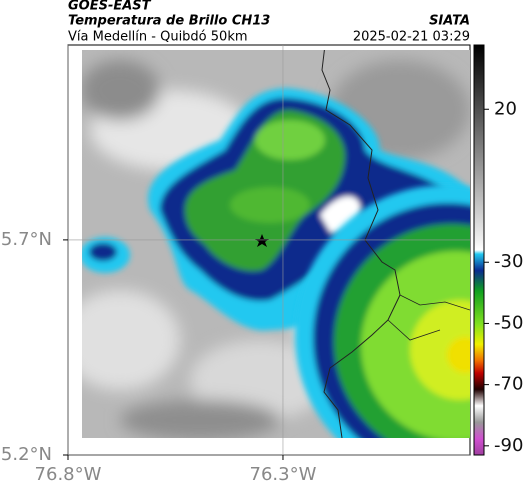 The image size is (526, 495). I want to click on colorbar-tick-label: 20, so click(505, 108).